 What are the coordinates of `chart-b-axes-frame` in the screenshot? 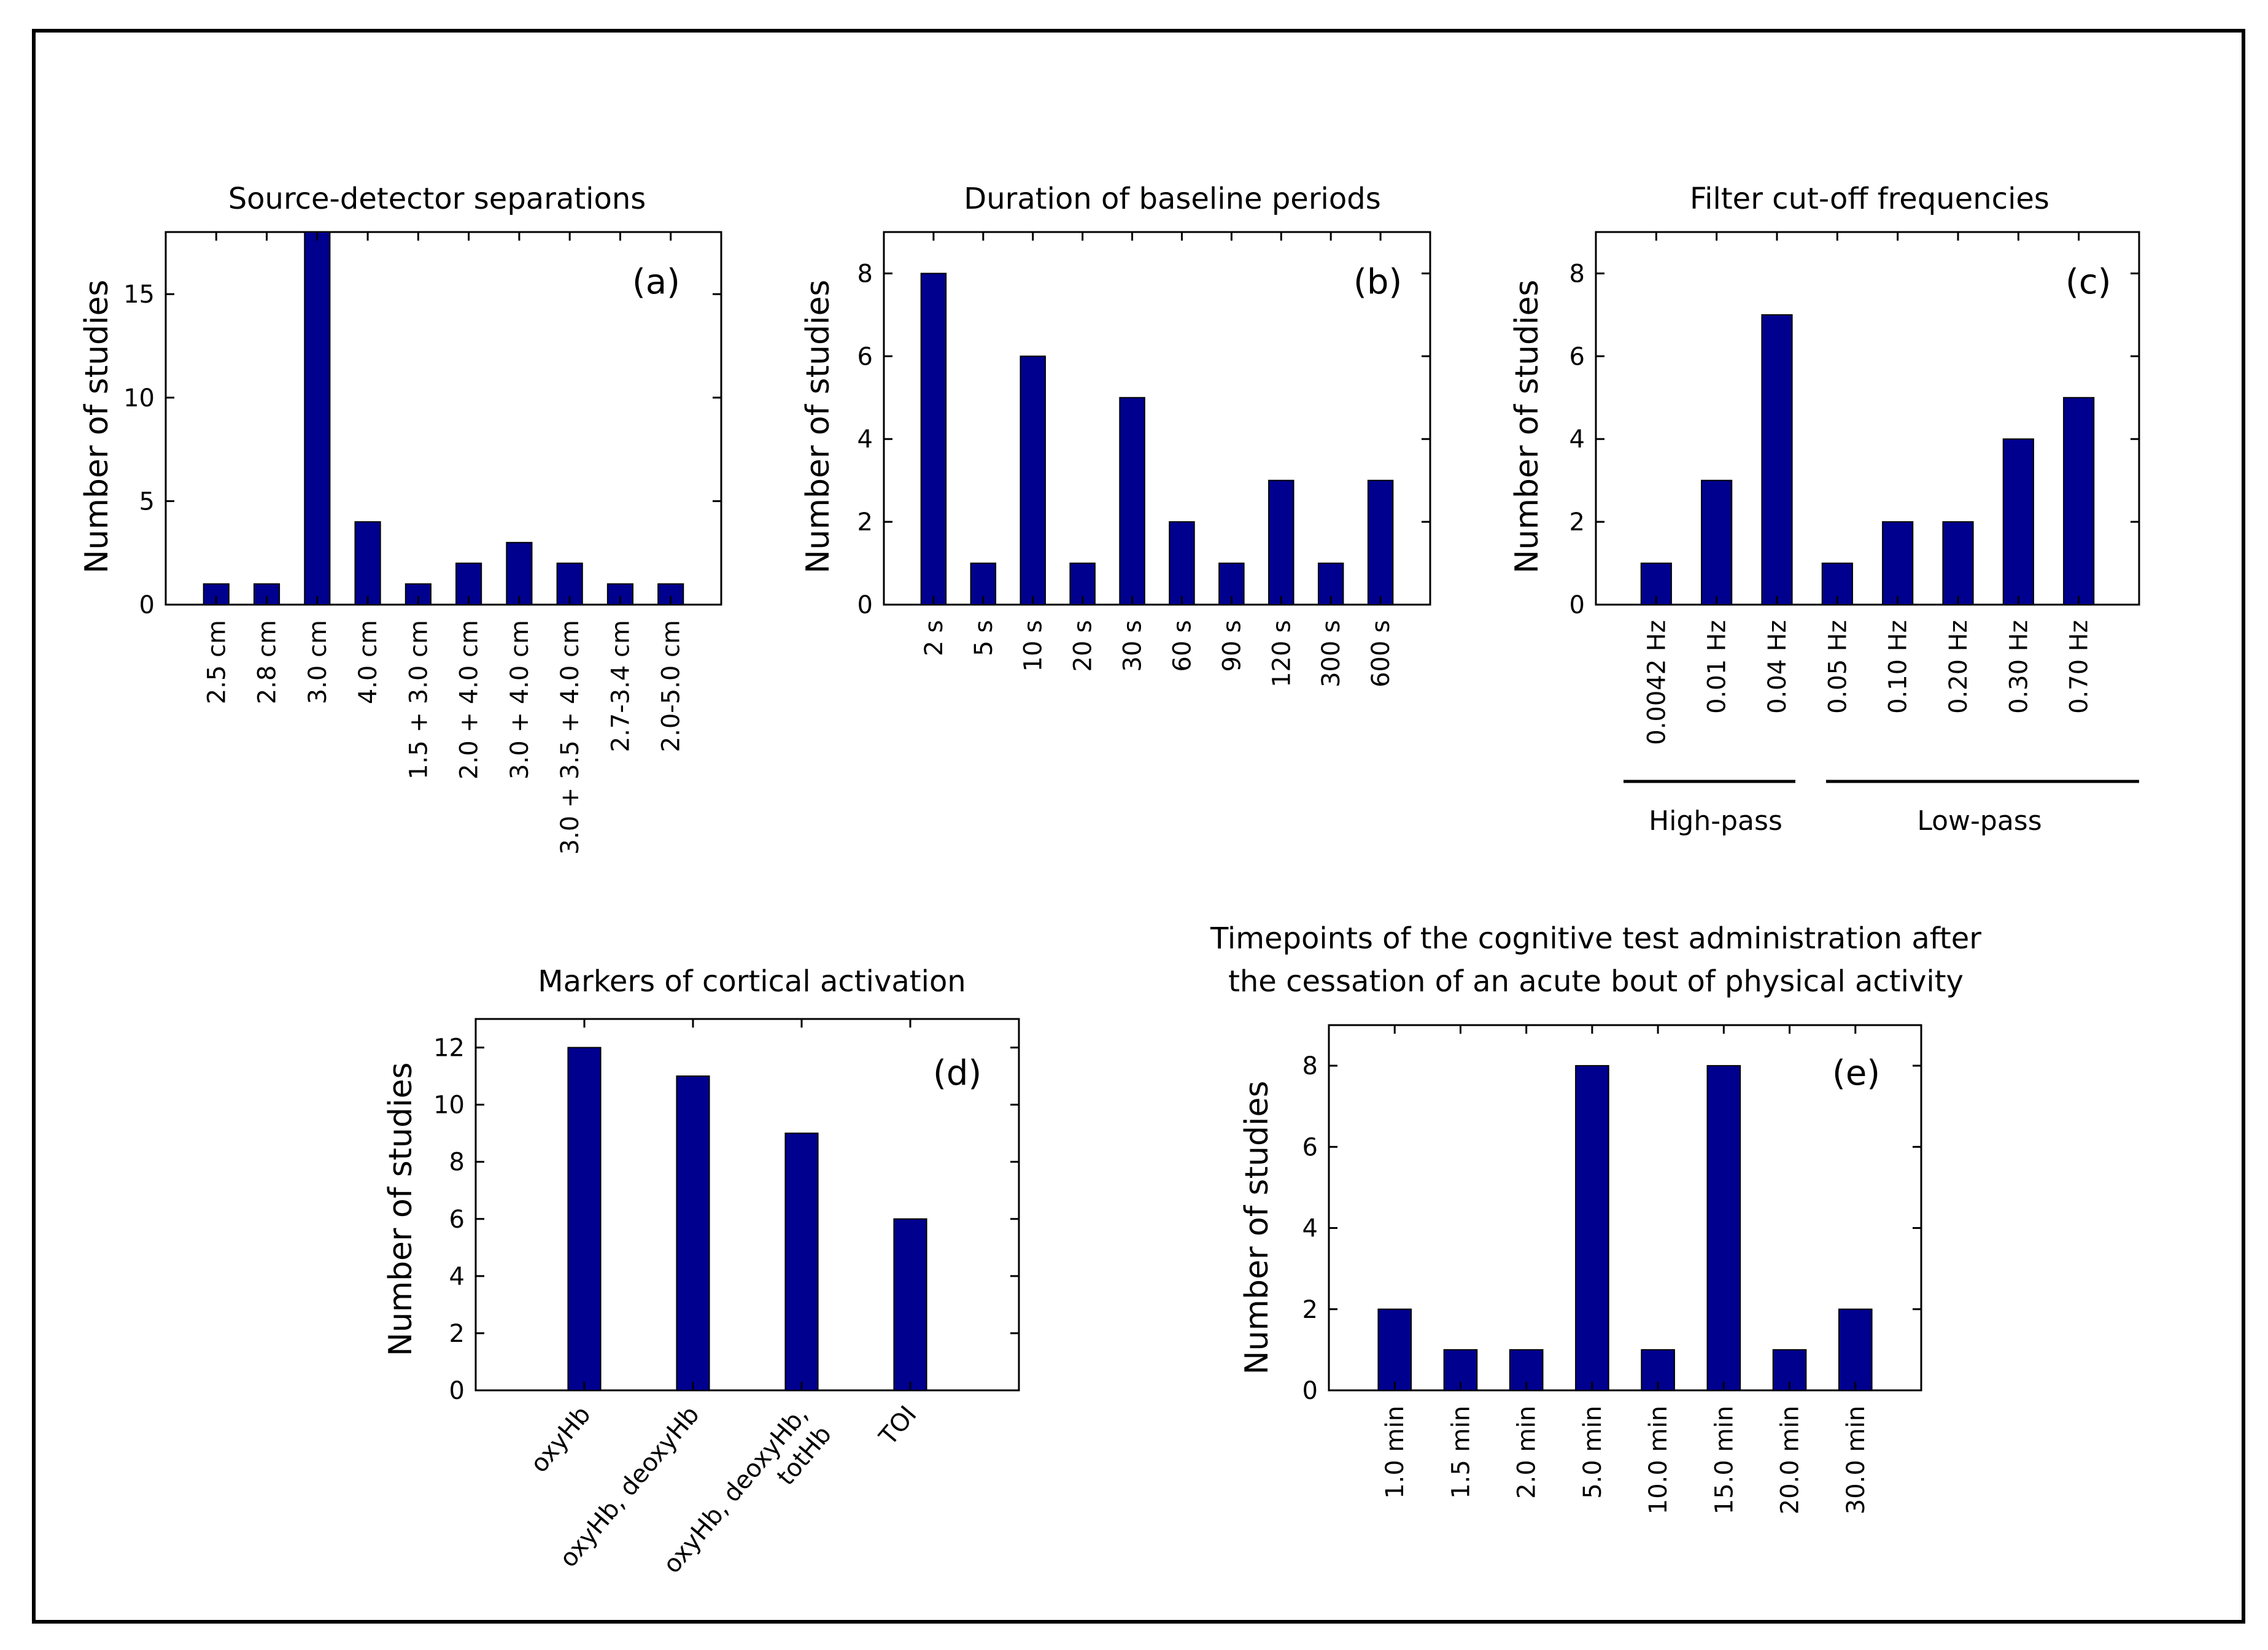 It's located at (1157, 418).